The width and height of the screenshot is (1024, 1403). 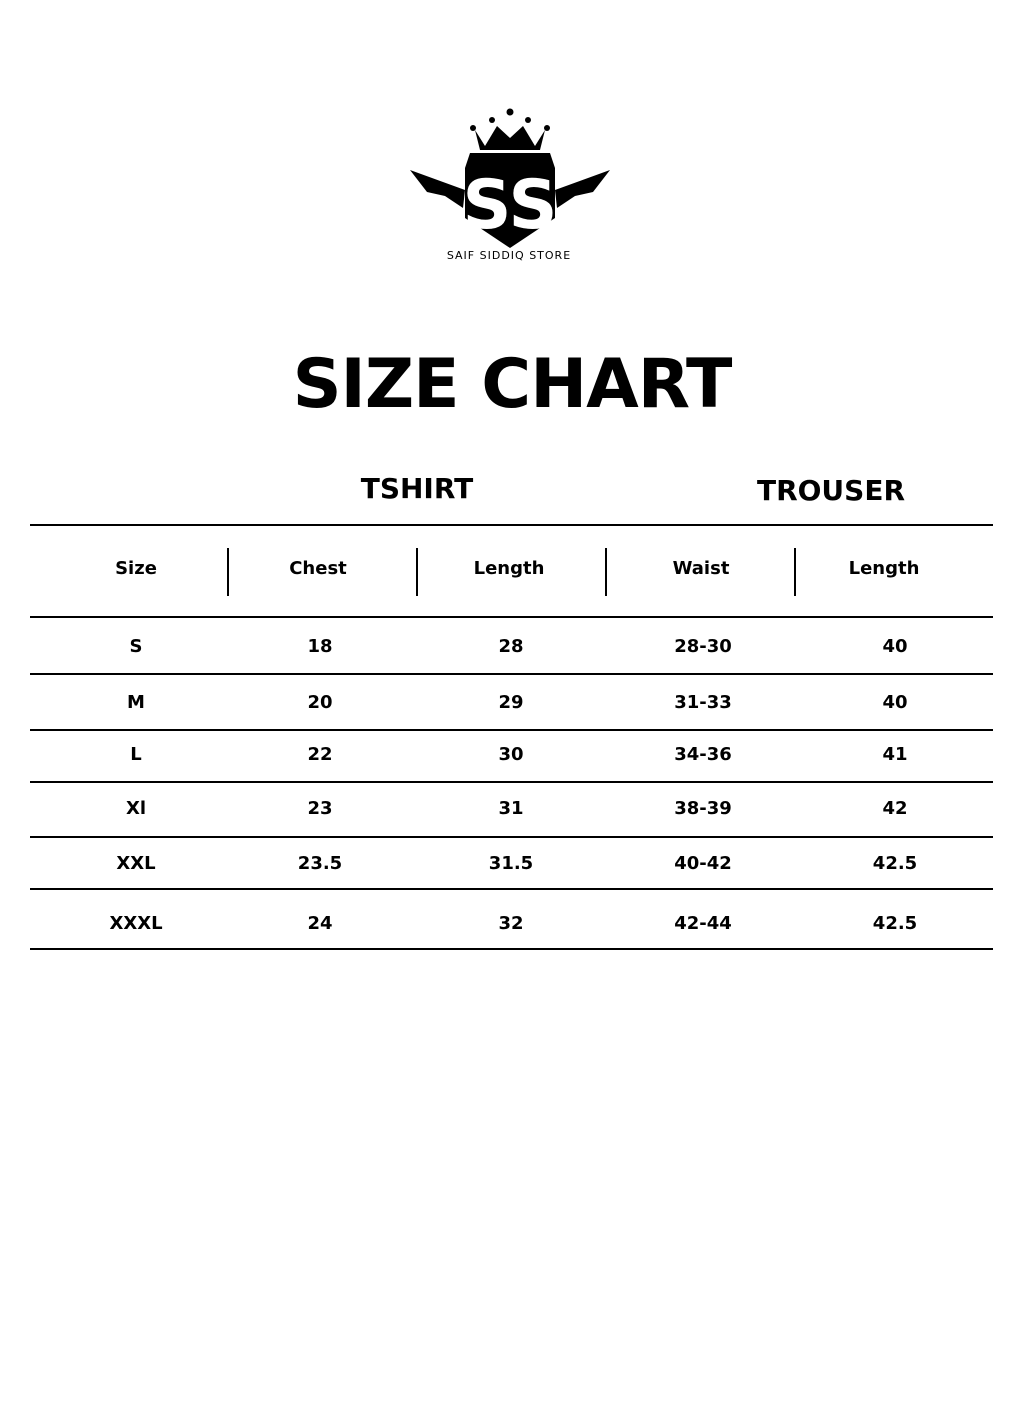 What do you see at coordinates (136, 863) in the screenshot?
I see `cell-size: XXL` at bounding box center [136, 863].